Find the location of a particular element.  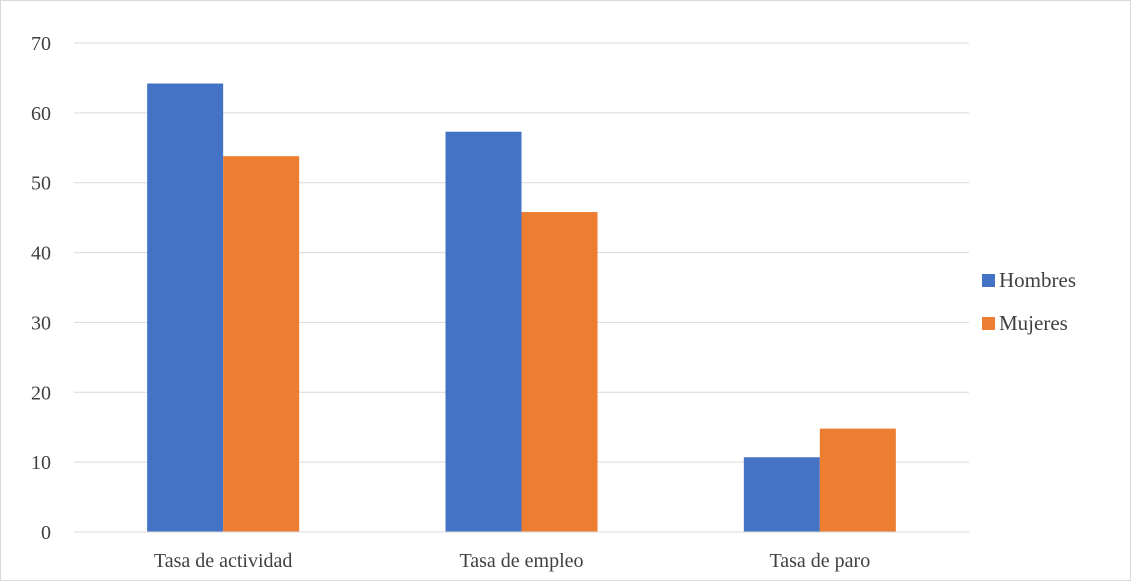

y-tick-label: 40 is located at coordinates (41, 254).